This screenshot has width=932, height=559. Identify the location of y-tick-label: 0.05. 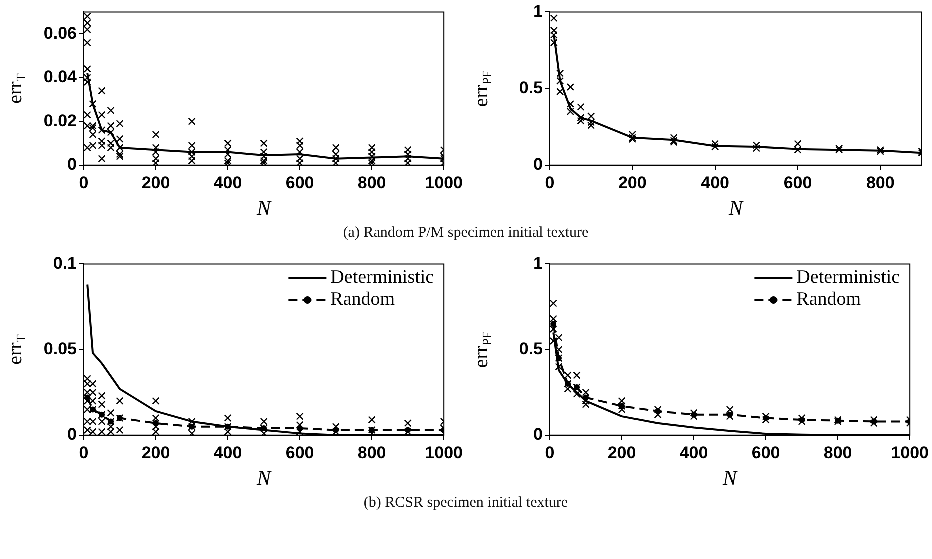
(60, 348).